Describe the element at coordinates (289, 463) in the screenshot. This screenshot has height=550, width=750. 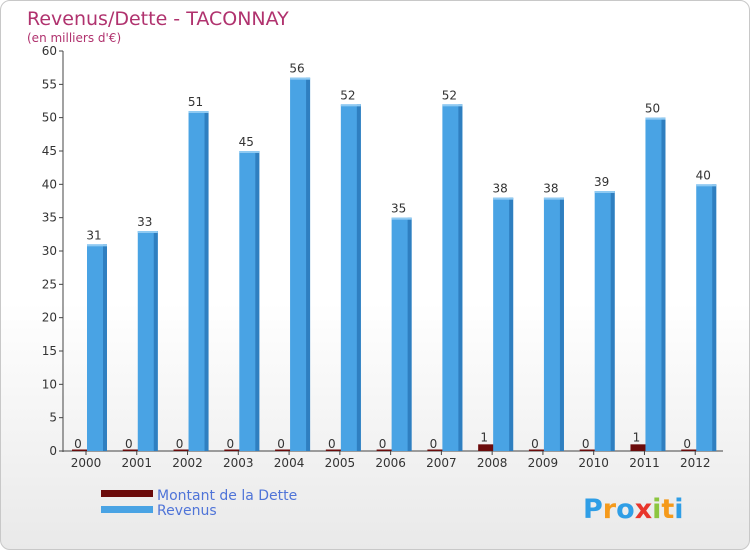
I see `x-tick-label: 2004` at that location.